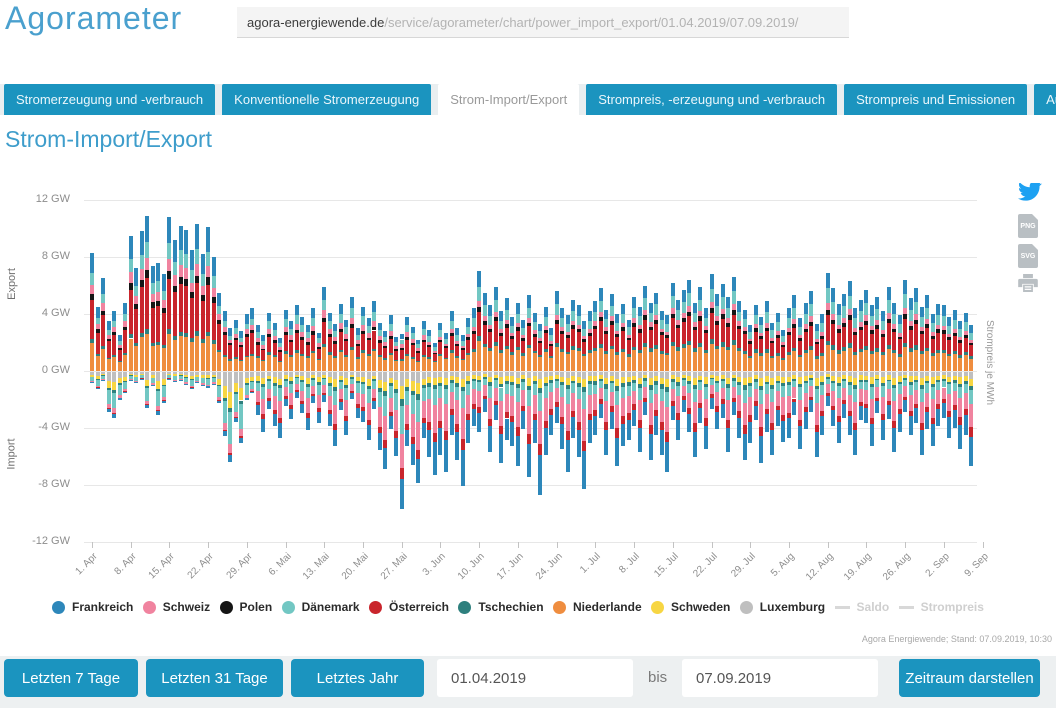 This screenshot has width=1056, height=708. Describe the element at coordinates (357, 678) in the screenshot. I see `last-year-button: Letztes Jahr` at that location.